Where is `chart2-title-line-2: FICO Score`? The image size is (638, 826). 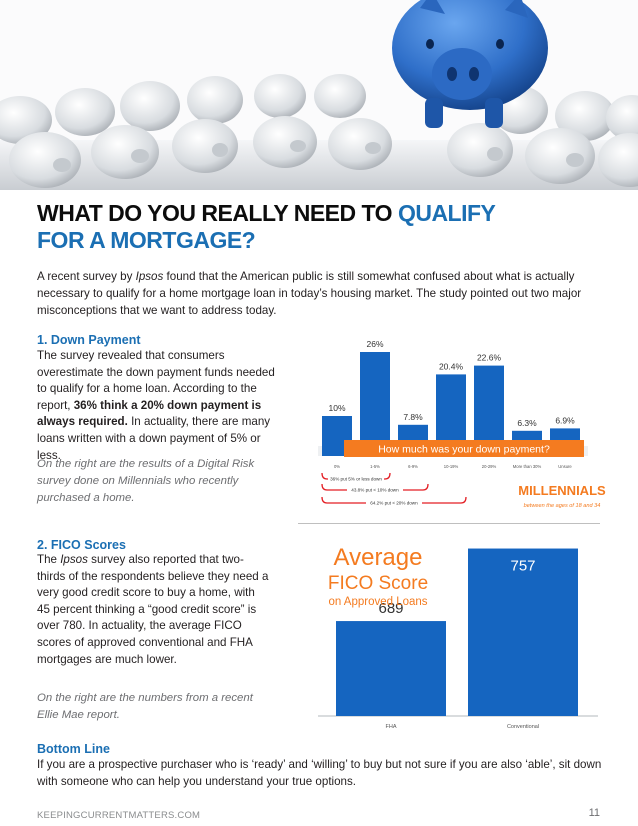 chart2-title-line-2: FICO Score is located at coordinates (378, 583).